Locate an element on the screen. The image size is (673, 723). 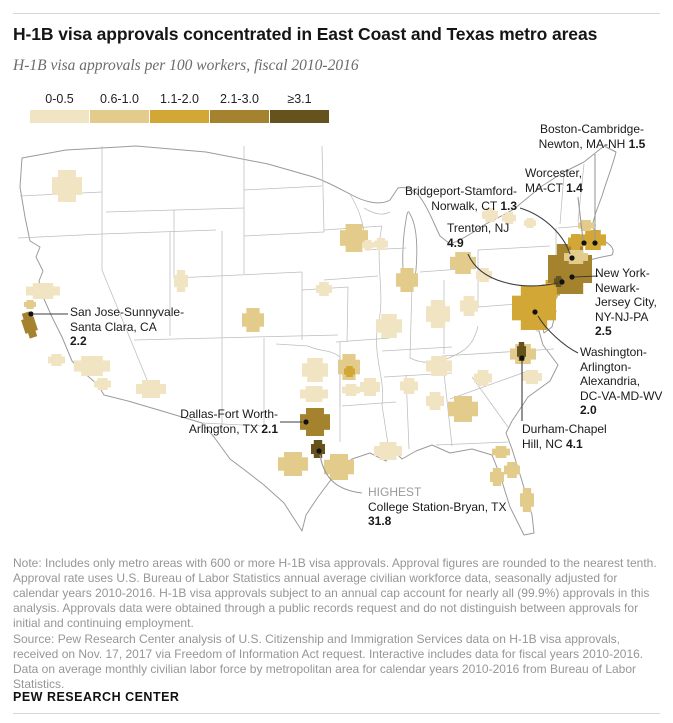
dot-dallas is located at coordinates (306, 422).